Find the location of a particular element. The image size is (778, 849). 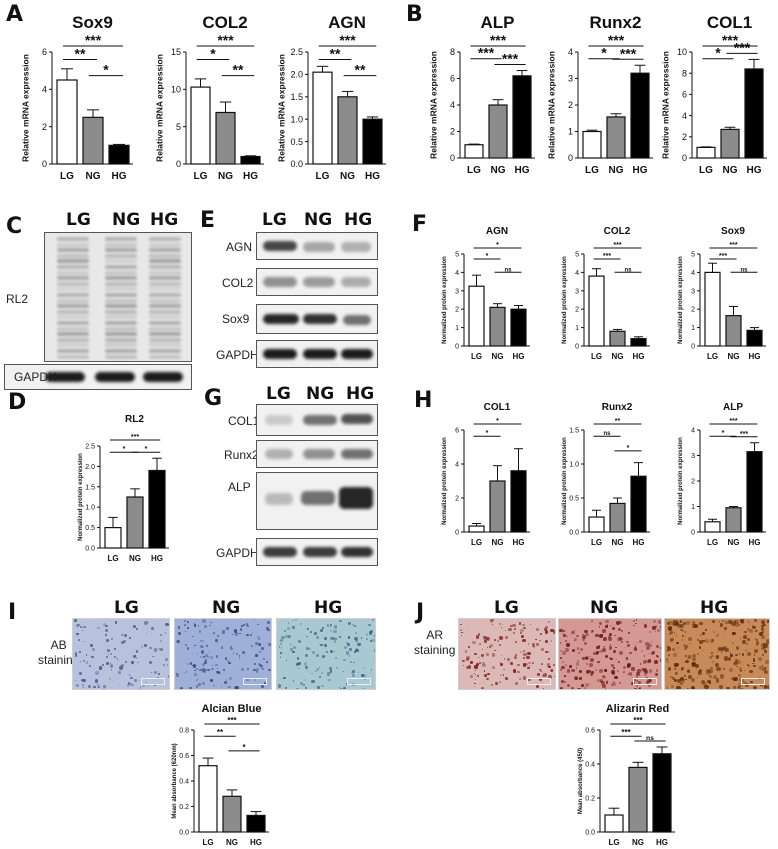

category-label: LG is located at coordinates (613, 842).